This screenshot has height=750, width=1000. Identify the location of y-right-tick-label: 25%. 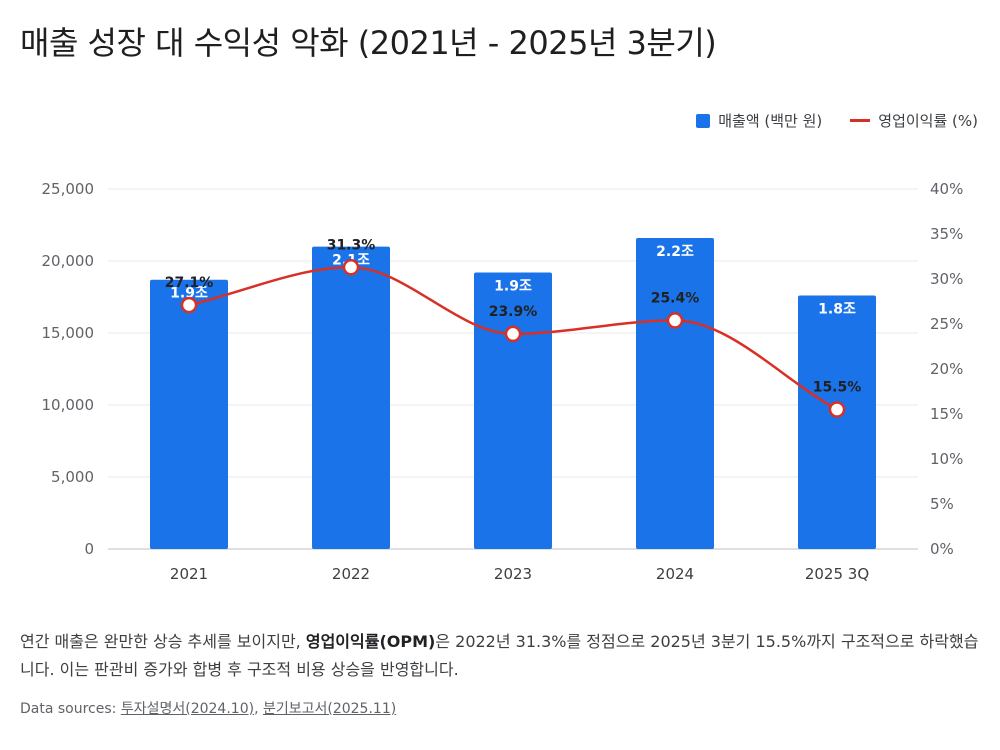
(946, 324).